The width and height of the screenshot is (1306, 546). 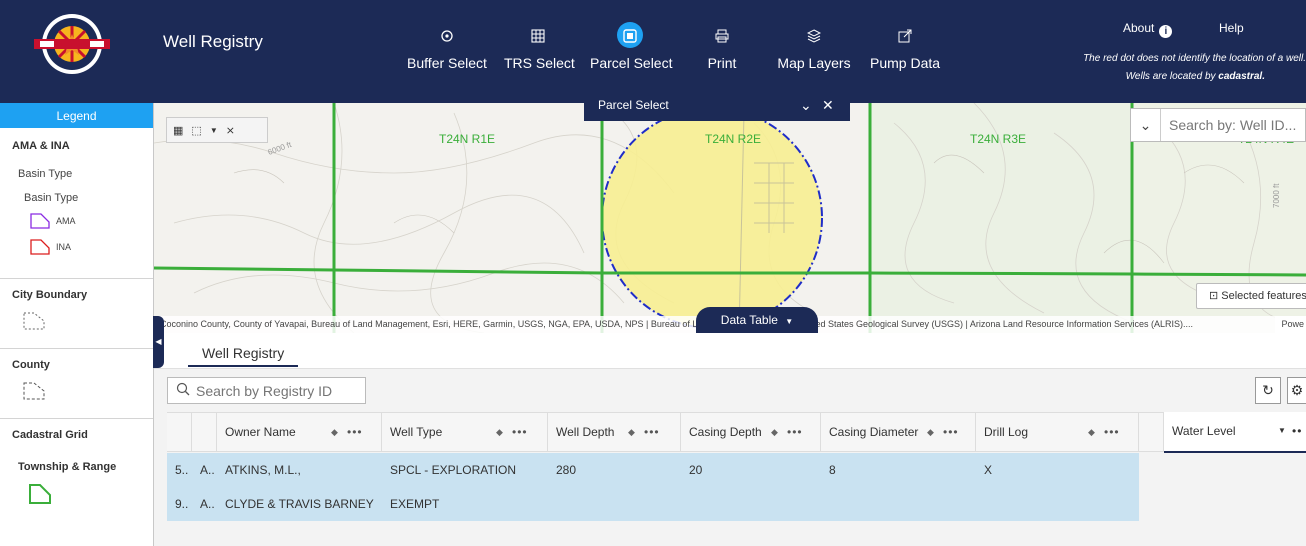 What do you see at coordinates (76, 377) in the screenshot?
I see `legend-section-county: County` at bounding box center [76, 377].